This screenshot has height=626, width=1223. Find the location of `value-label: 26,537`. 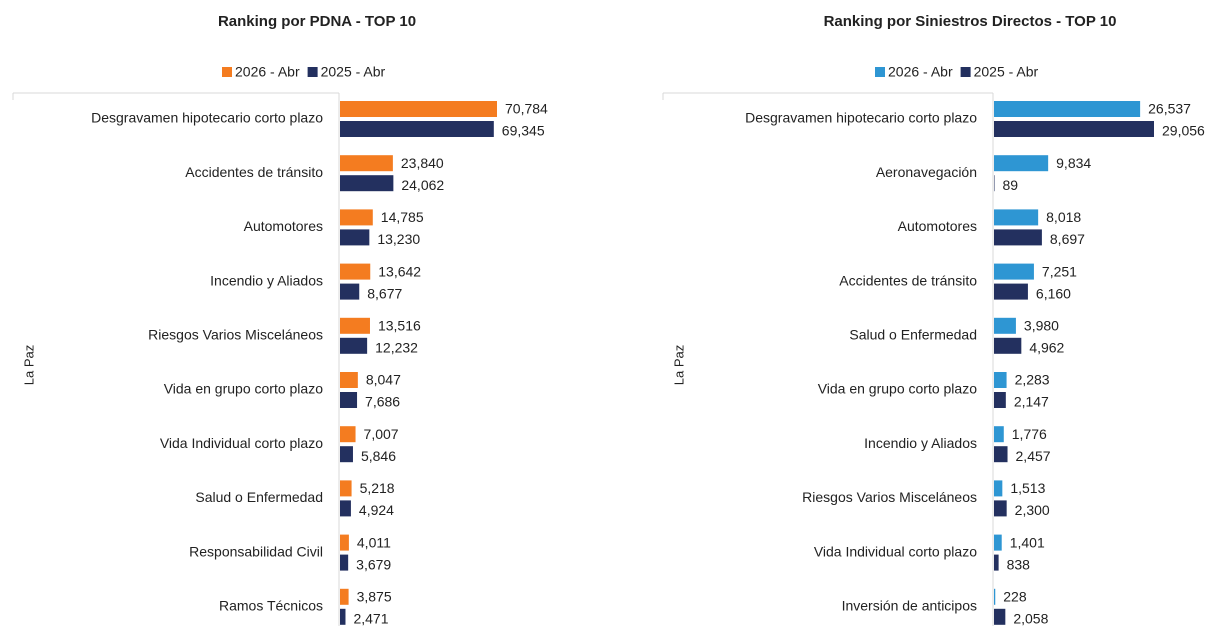

value-label: 26,537 is located at coordinates (1169, 109).